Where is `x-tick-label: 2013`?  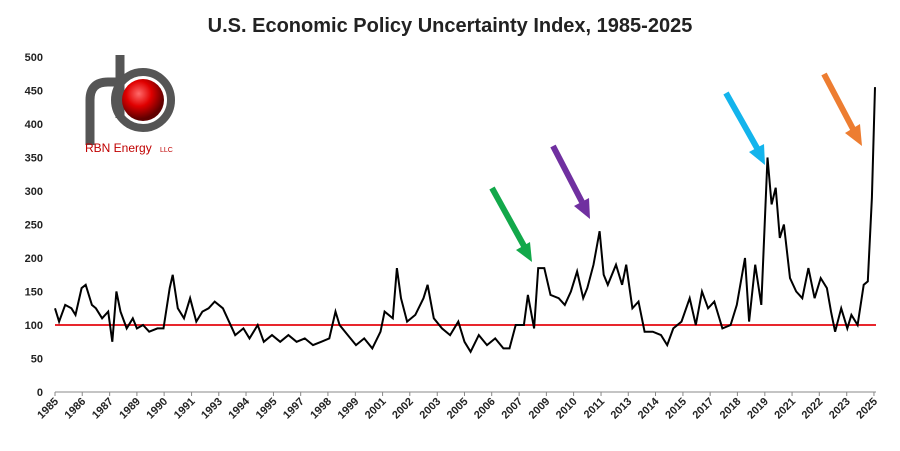
x-tick-label: 2013 is located at coordinates (622, 409).